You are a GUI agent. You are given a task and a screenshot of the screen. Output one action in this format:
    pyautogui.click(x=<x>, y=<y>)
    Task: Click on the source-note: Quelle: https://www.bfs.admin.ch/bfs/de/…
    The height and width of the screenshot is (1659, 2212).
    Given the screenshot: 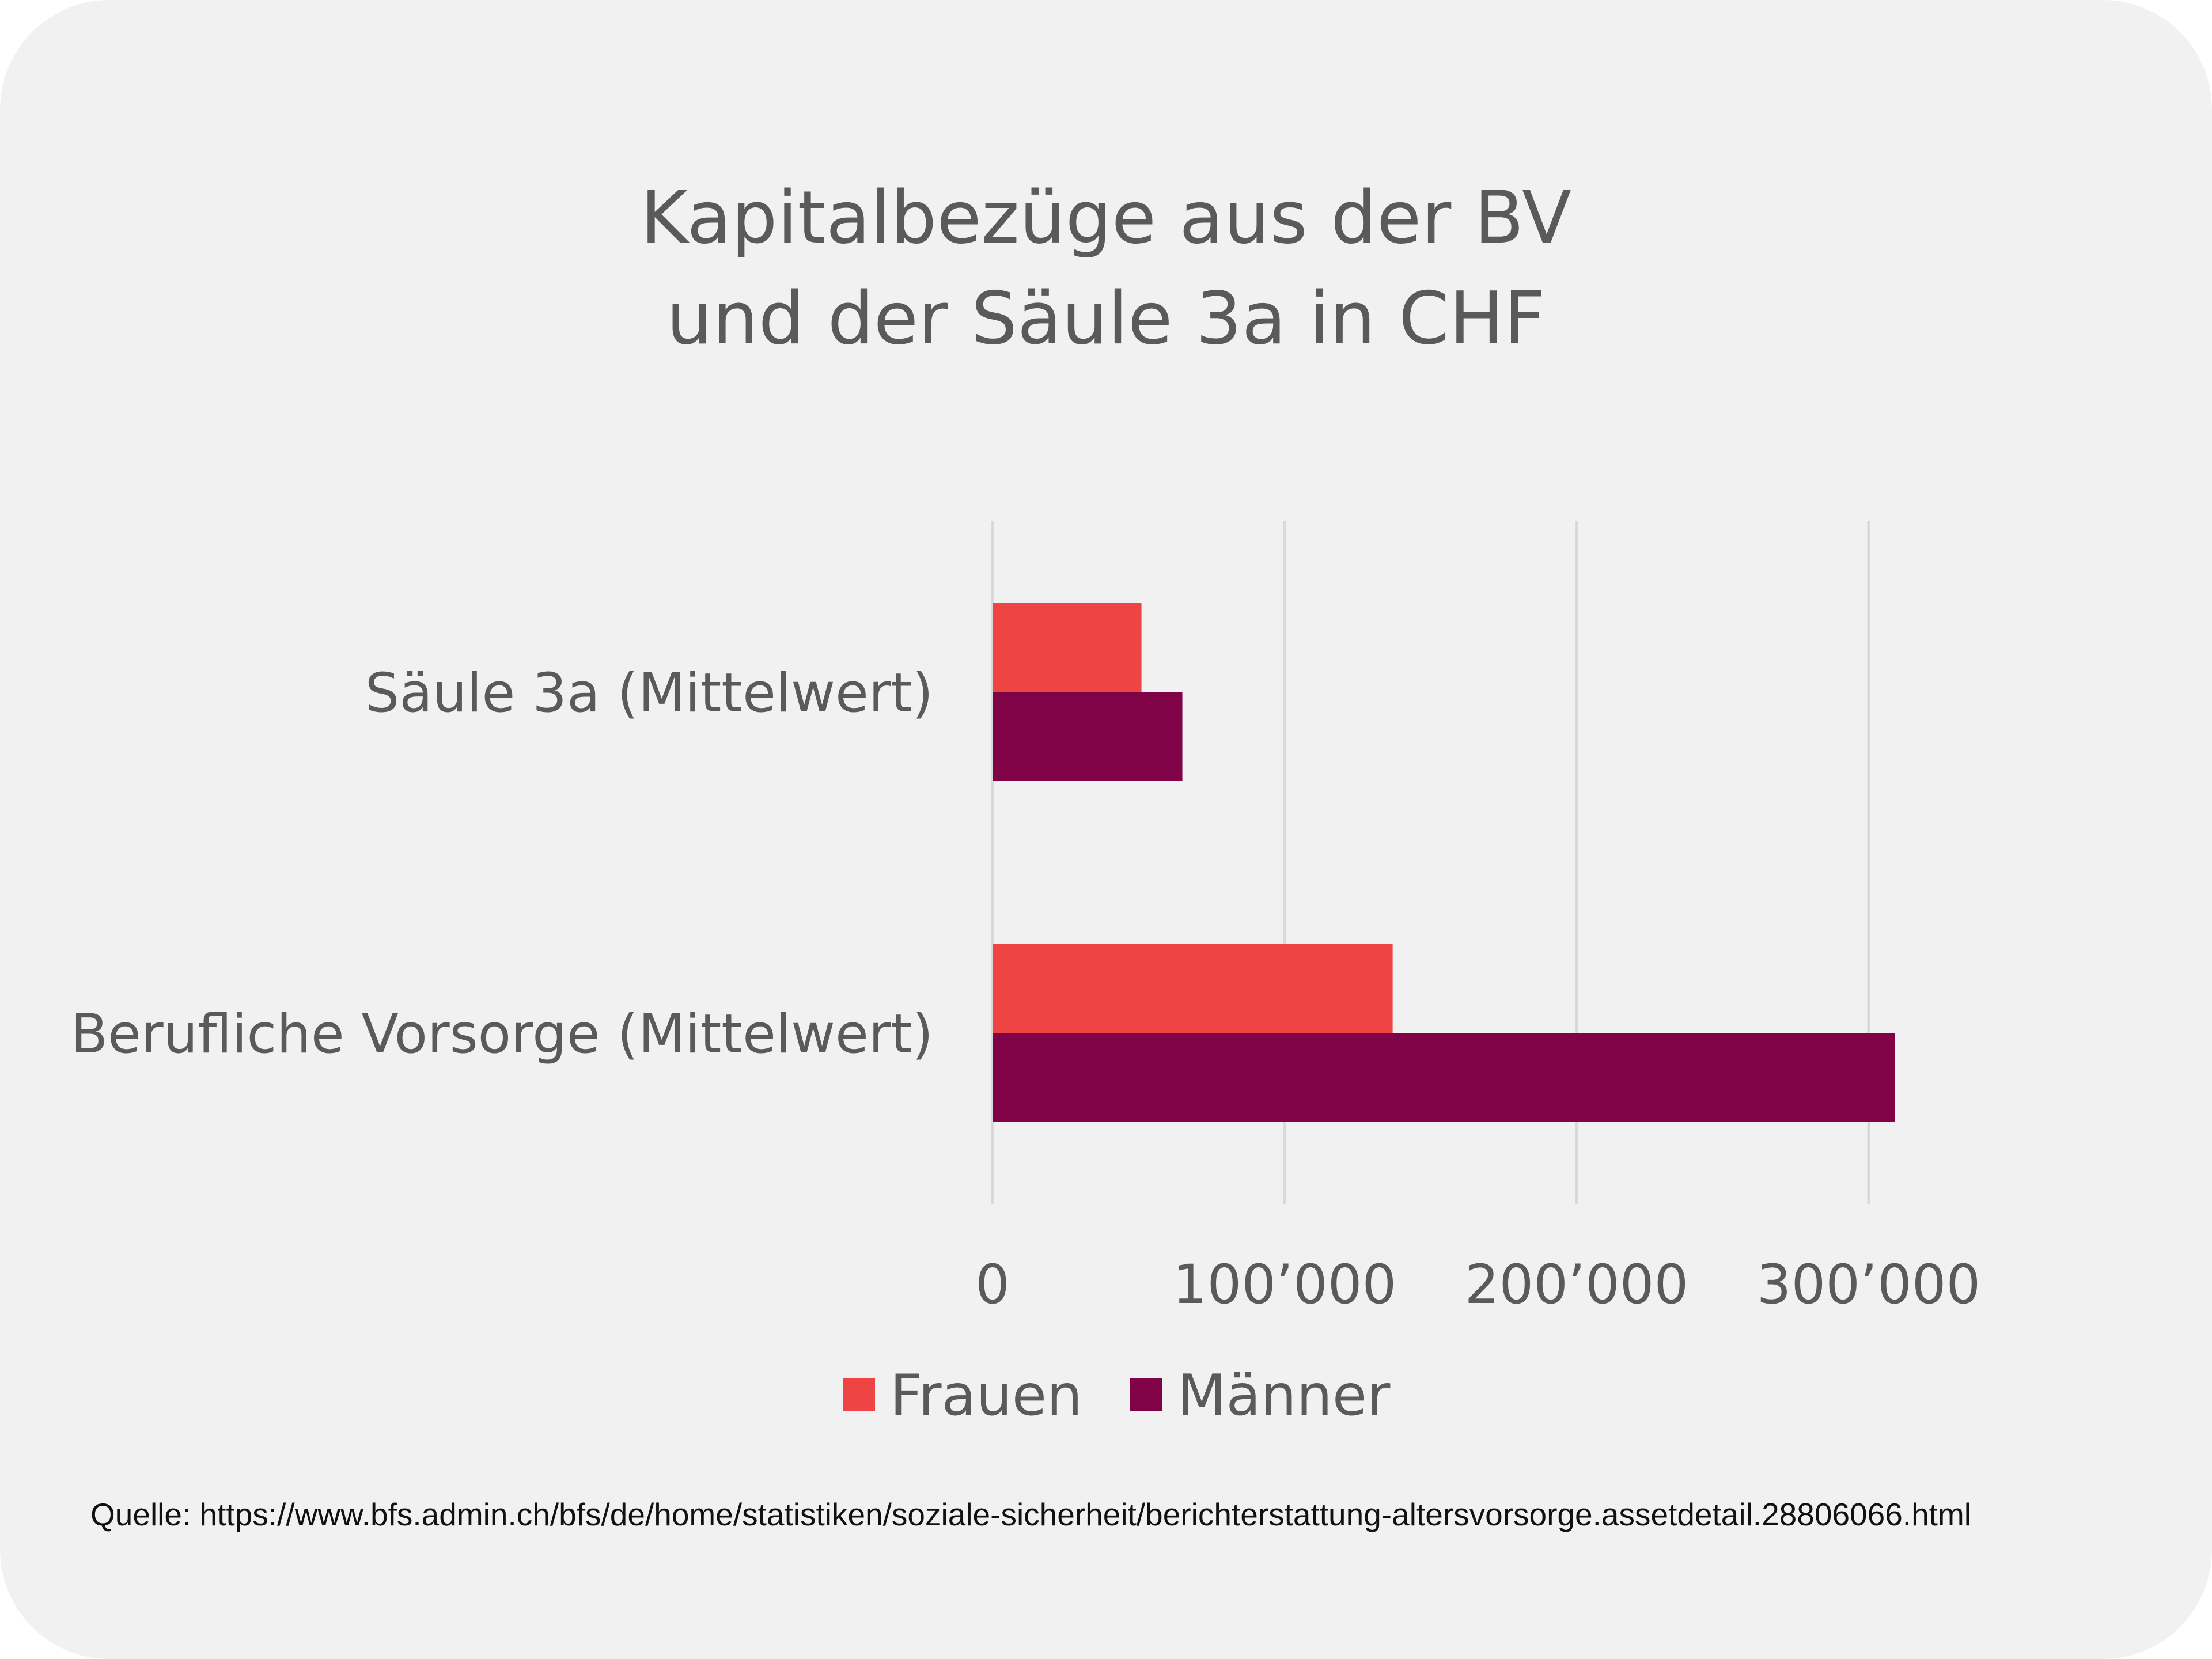 What is the action you would take?
    pyautogui.click(x=1030, y=1514)
    